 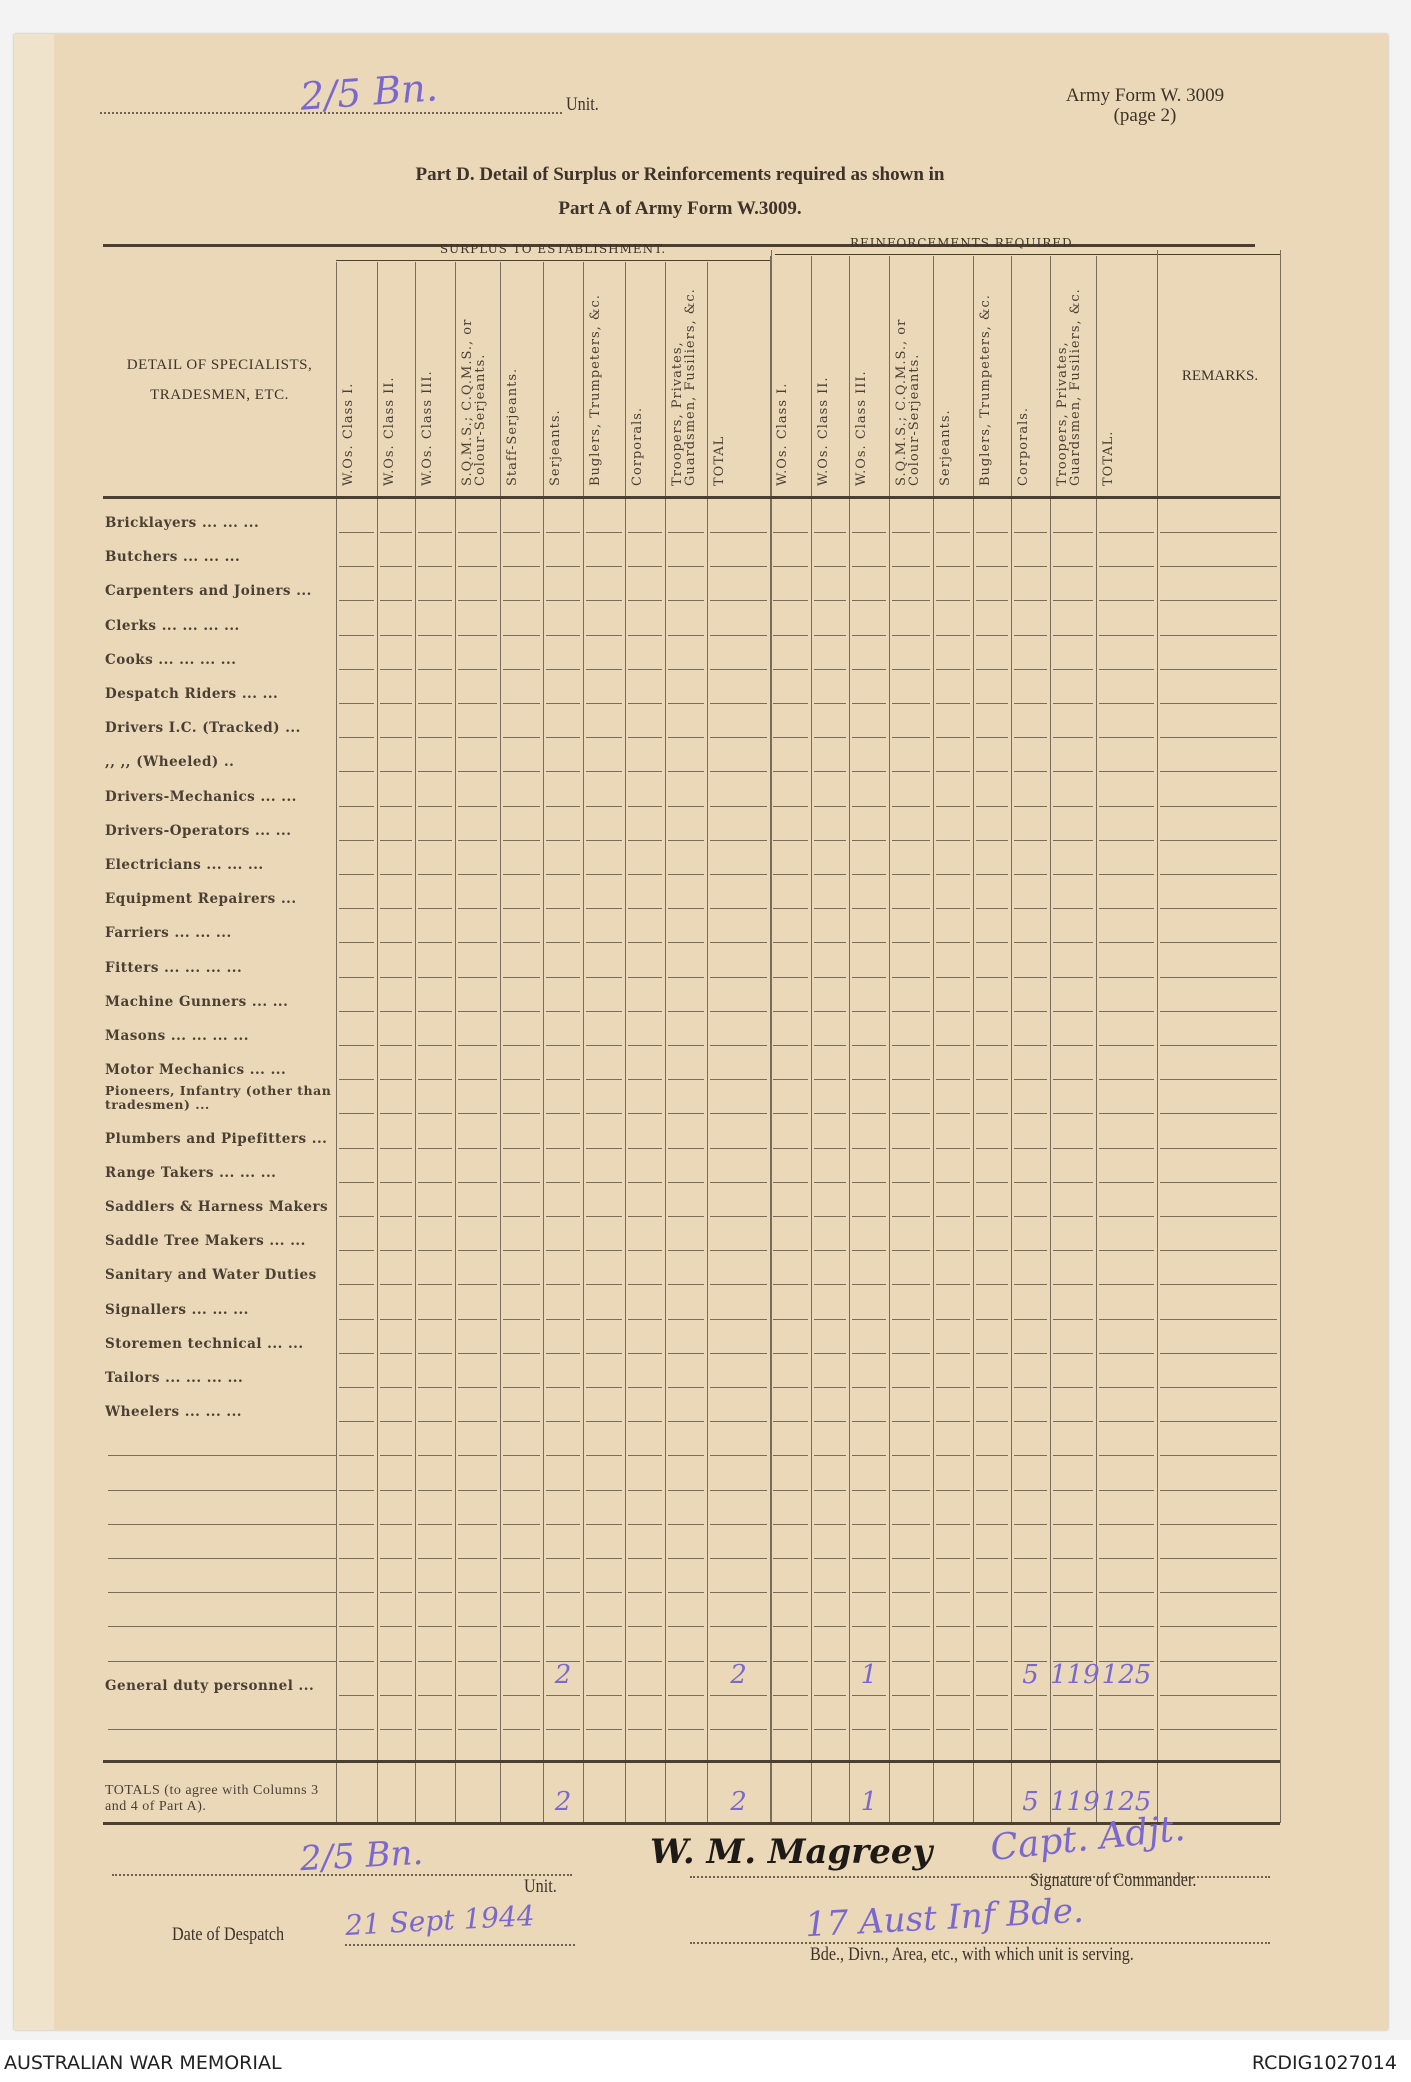 What do you see at coordinates (1030, 1793) in the screenshot?
I see `reinforcements-cell: 5` at bounding box center [1030, 1793].